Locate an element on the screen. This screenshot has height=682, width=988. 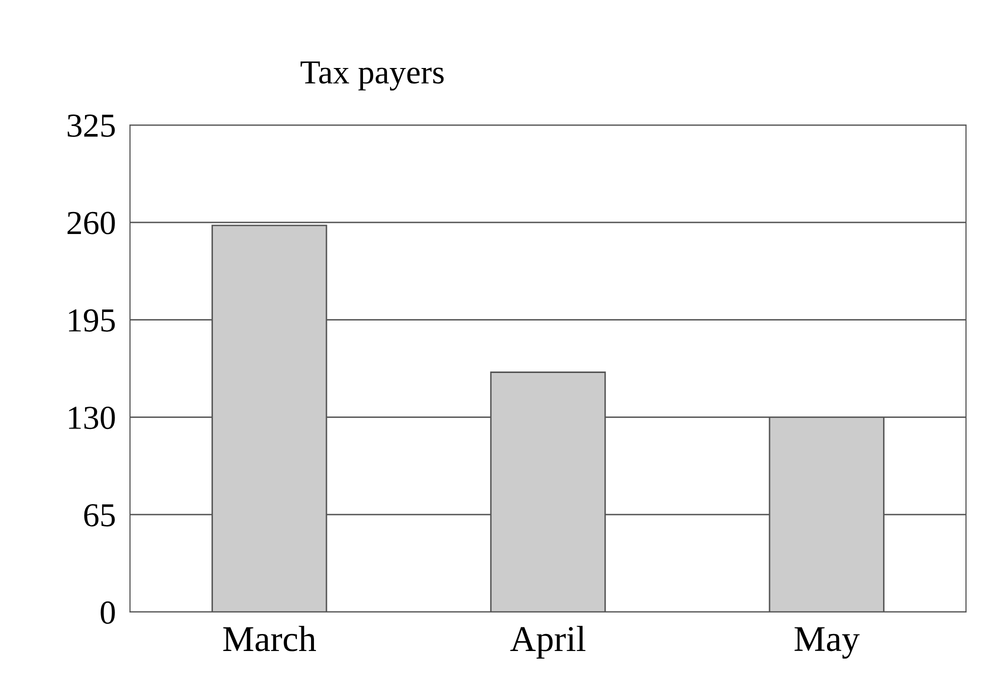
y-tick-label: 260 is located at coordinates (91, 223).